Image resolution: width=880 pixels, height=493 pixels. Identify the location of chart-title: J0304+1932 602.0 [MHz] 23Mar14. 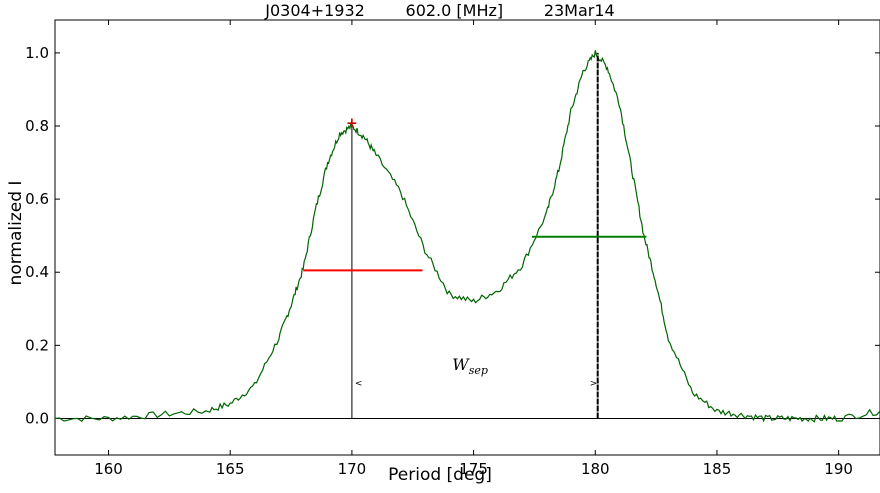
(440, 10).